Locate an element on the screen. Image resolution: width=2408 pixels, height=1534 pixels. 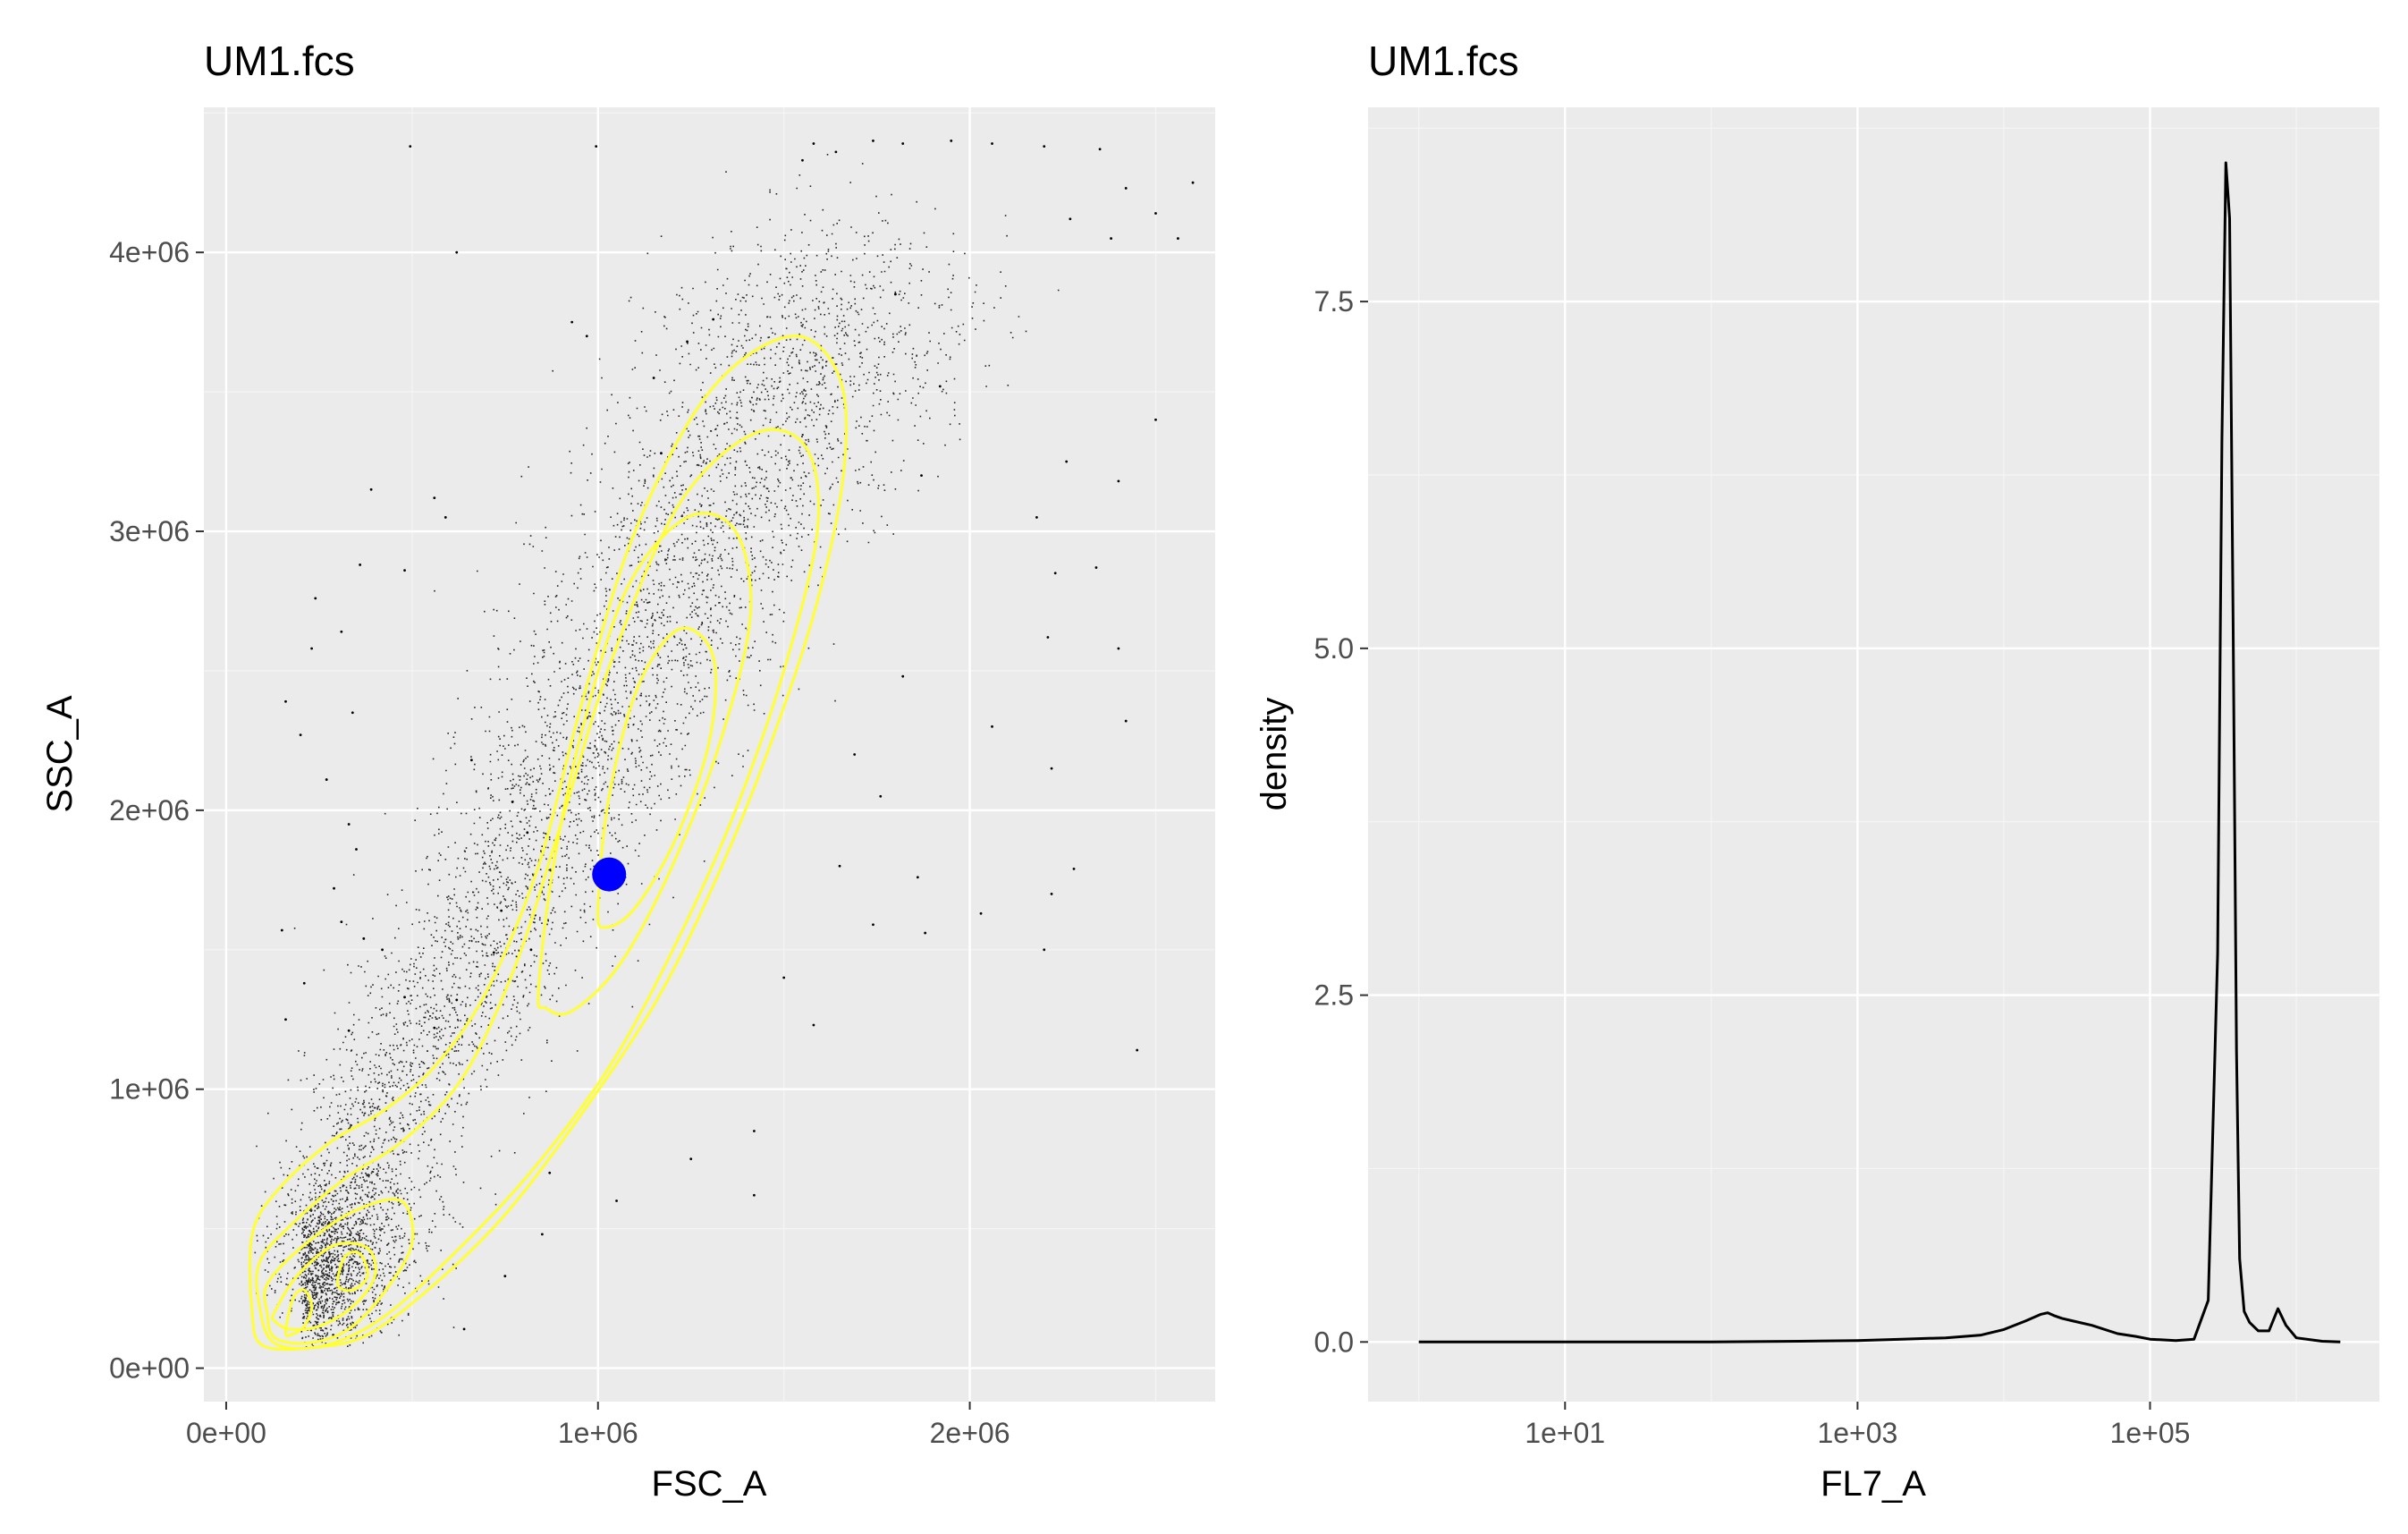
scatter-y-axis-title: SSC_A is located at coordinates (60, 753).